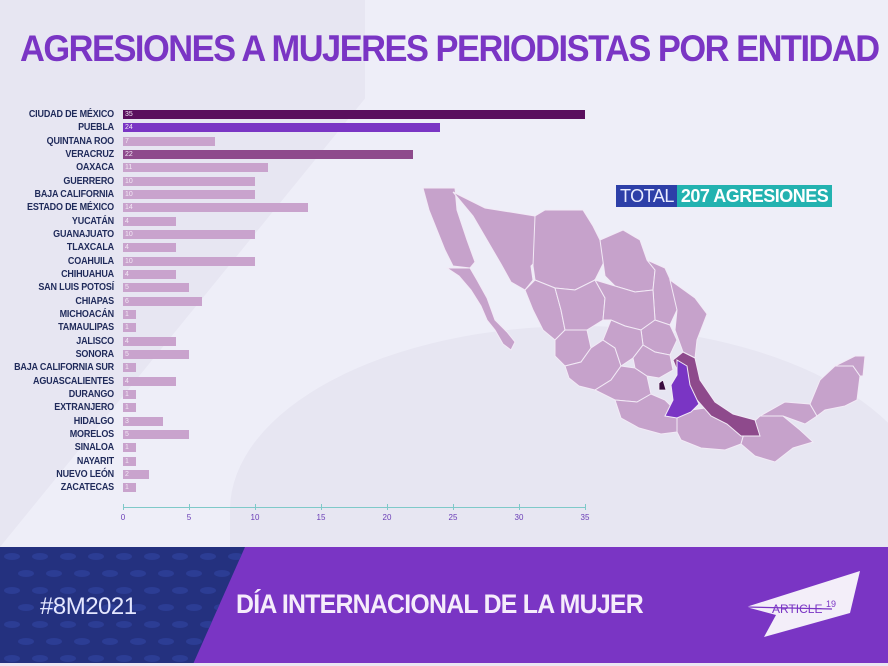 Image resolution: width=888 pixels, height=666 pixels. Describe the element at coordinates (300, 354) in the screenshot. I see `bar-row: SONORA 5` at that location.